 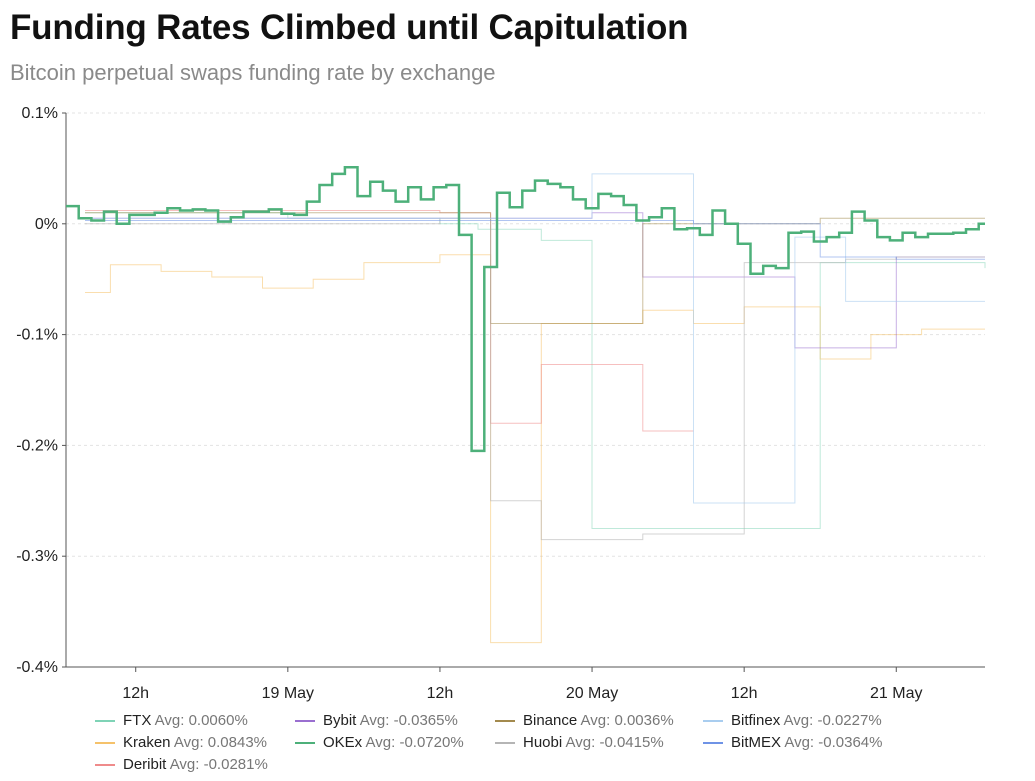 What do you see at coordinates (349, 27) in the screenshot?
I see `chart-title: Funding Rates Climbed until Capitulation` at bounding box center [349, 27].